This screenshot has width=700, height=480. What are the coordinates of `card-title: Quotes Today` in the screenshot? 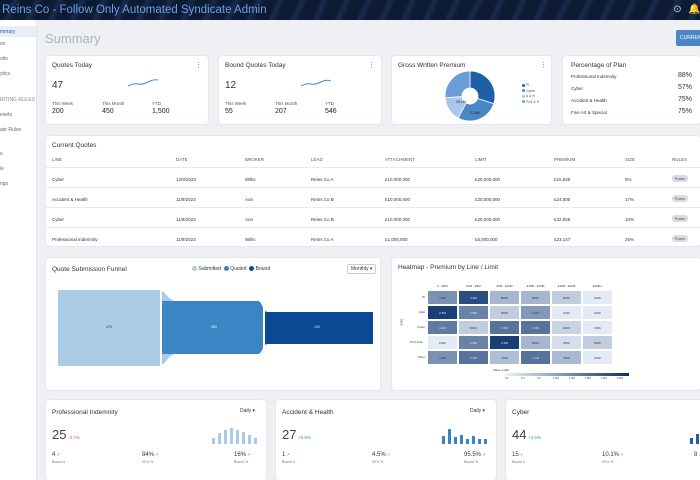 It's located at (72, 65).